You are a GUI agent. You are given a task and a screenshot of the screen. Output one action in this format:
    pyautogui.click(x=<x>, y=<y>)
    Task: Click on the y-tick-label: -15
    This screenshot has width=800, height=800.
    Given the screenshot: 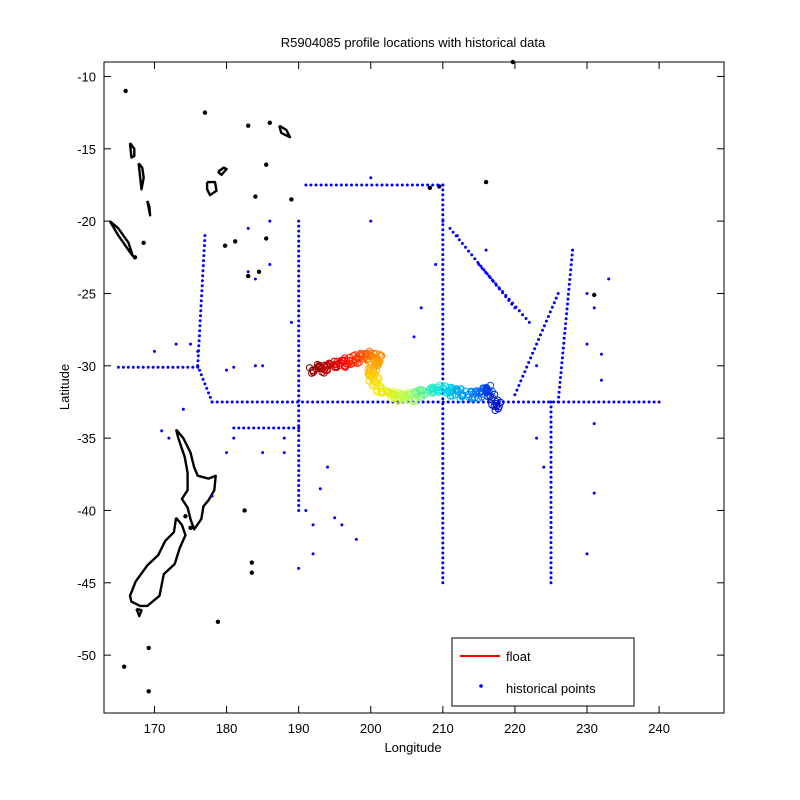 What is the action you would take?
    pyautogui.click(x=86, y=149)
    